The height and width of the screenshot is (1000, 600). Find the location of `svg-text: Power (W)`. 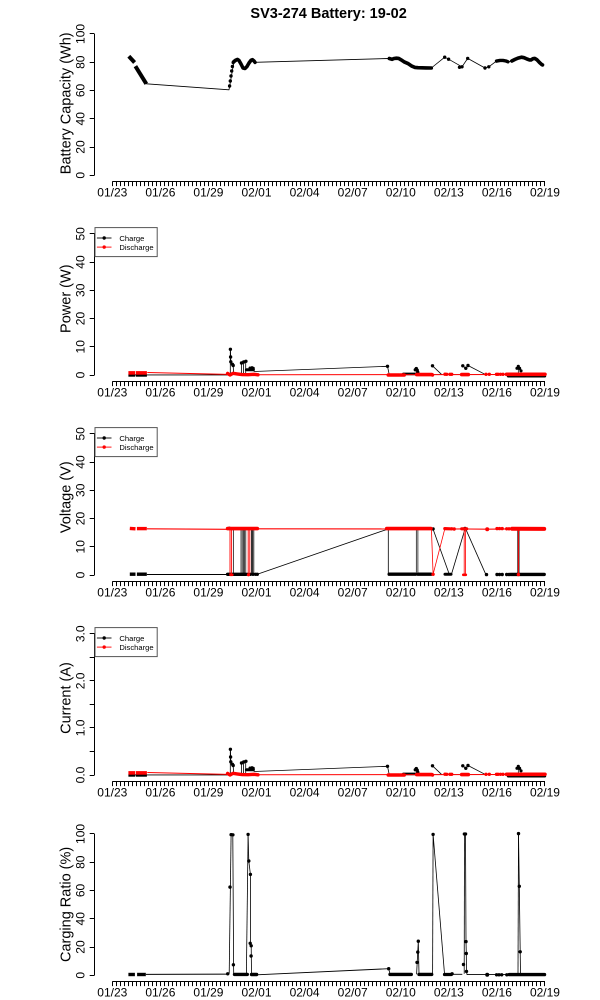

svg-text: Power (W) is located at coordinates (67, 298).